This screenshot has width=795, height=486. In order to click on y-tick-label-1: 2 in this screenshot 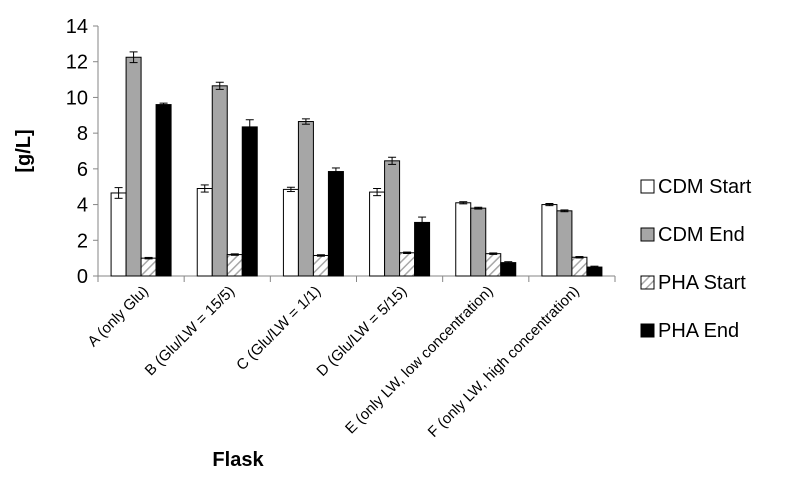, I will do `click(82, 241)`.